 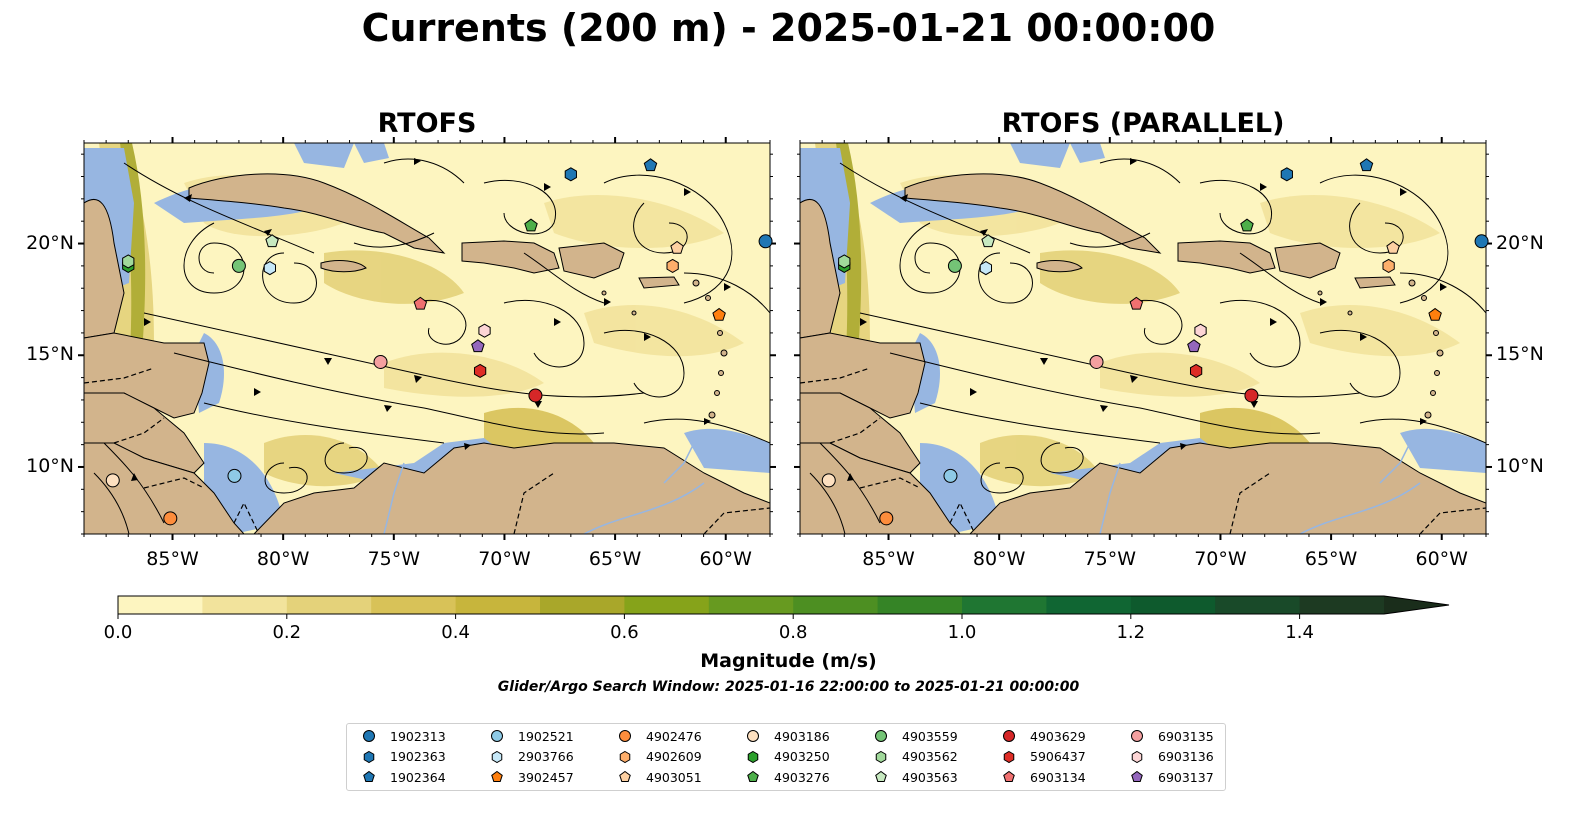 I want to click on legend-item: 6903137, so click(x=1172, y=777).